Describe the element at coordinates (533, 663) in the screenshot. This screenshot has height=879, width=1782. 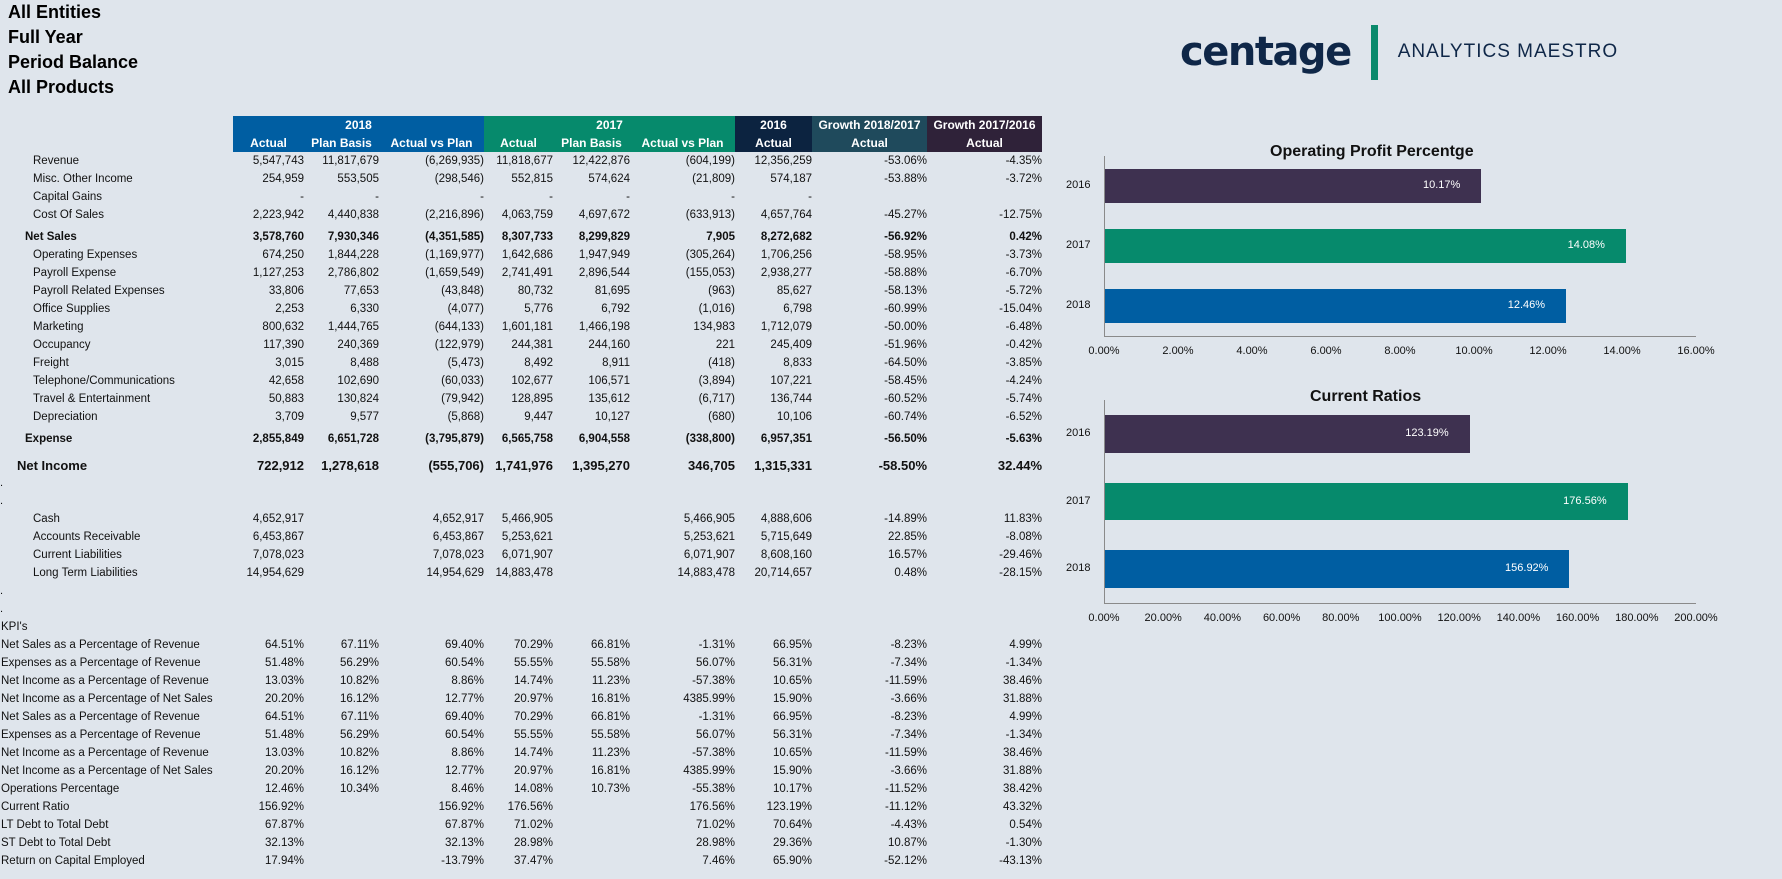
I see `row-value: 55.55%` at that location.